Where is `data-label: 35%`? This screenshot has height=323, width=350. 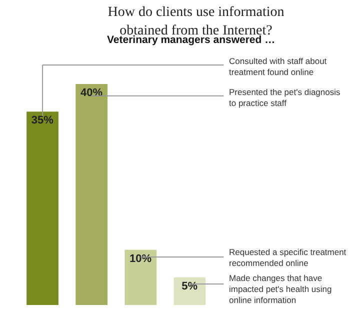
data-label: 35% is located at coordinates (42, 120).